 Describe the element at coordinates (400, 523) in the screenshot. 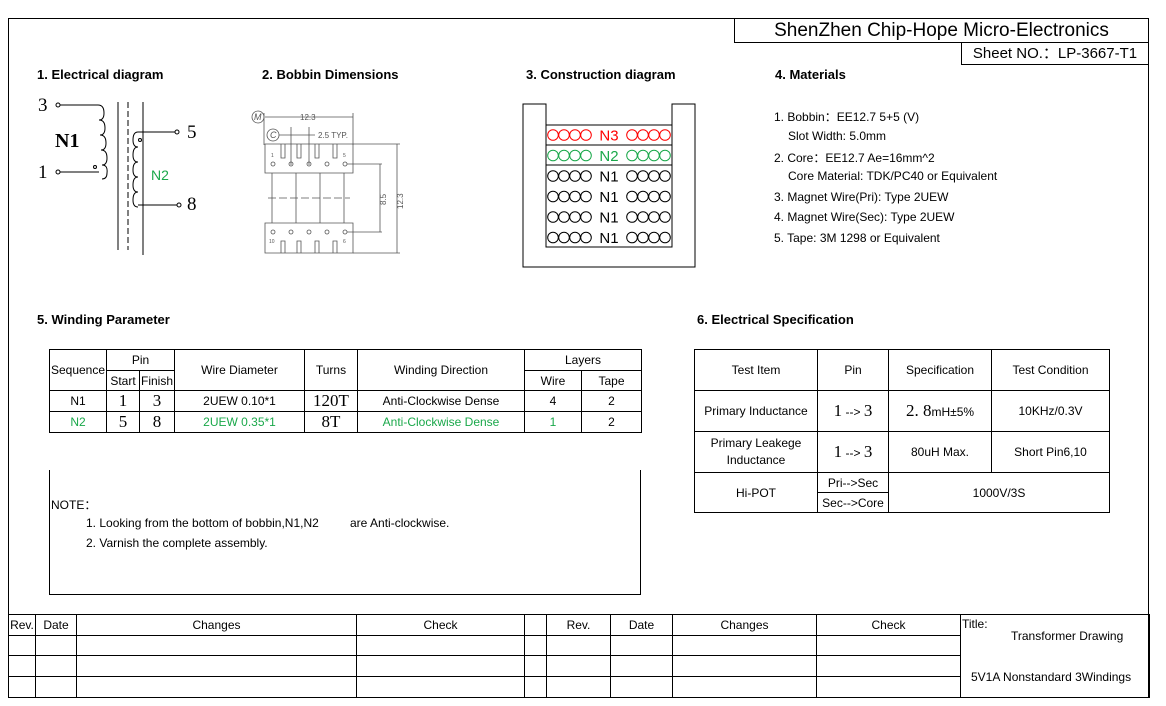

I see `note-item: are Anti-clockwise.` at that location.